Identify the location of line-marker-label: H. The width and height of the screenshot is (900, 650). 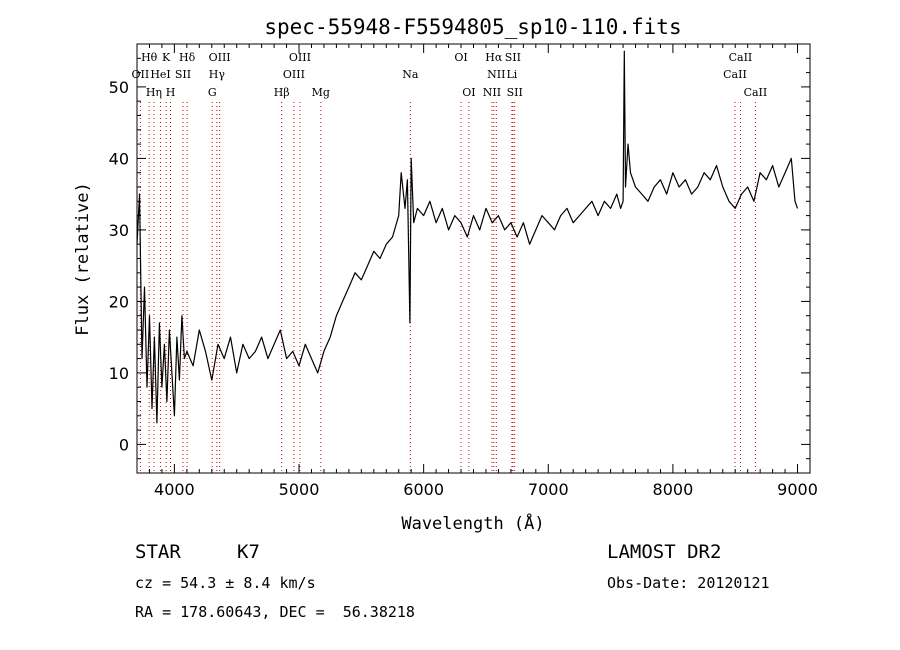
(171, 92).